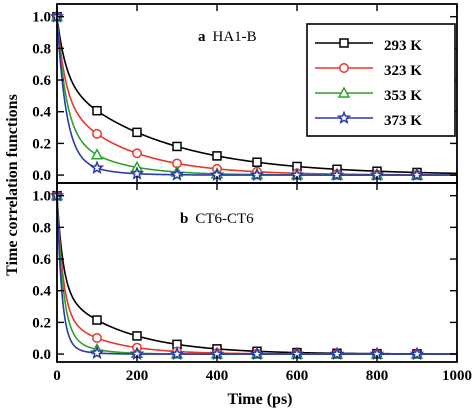 This screenshot has width=474, height=413. I want to click on y-tick-label-a-0.8: 0.8, so click(41, 49).